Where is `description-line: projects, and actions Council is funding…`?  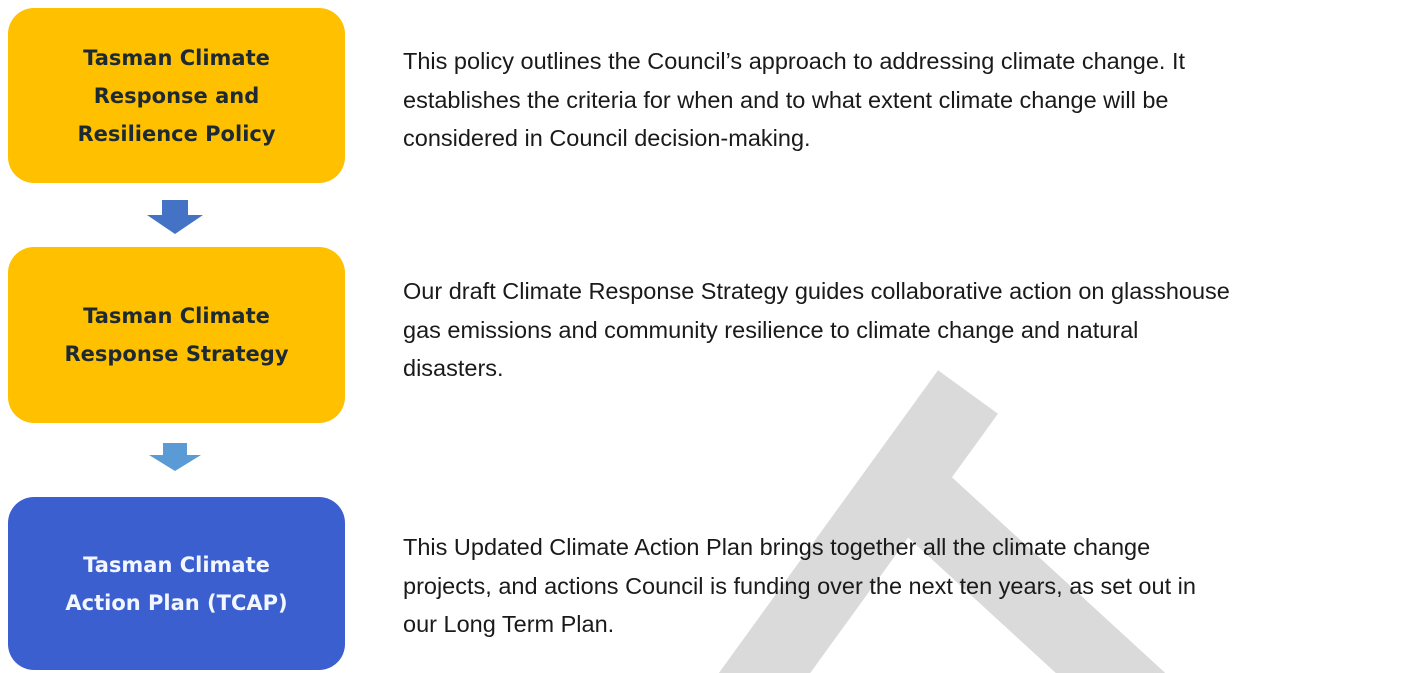
description-line: projects, and actions Council is funding… is located at coordinates (799, 585).